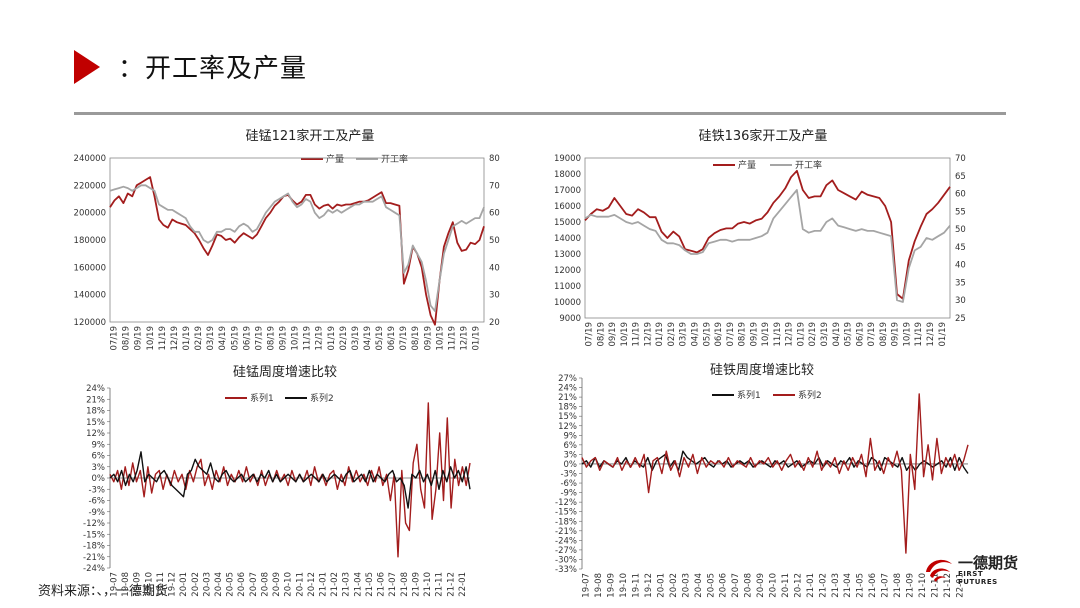 This screenshot has width=1080, height=608. What do you see at coordinates (566, 503) in the screenshot?
I see `y-tick-label: -12%` at bounding box center [566, 503].